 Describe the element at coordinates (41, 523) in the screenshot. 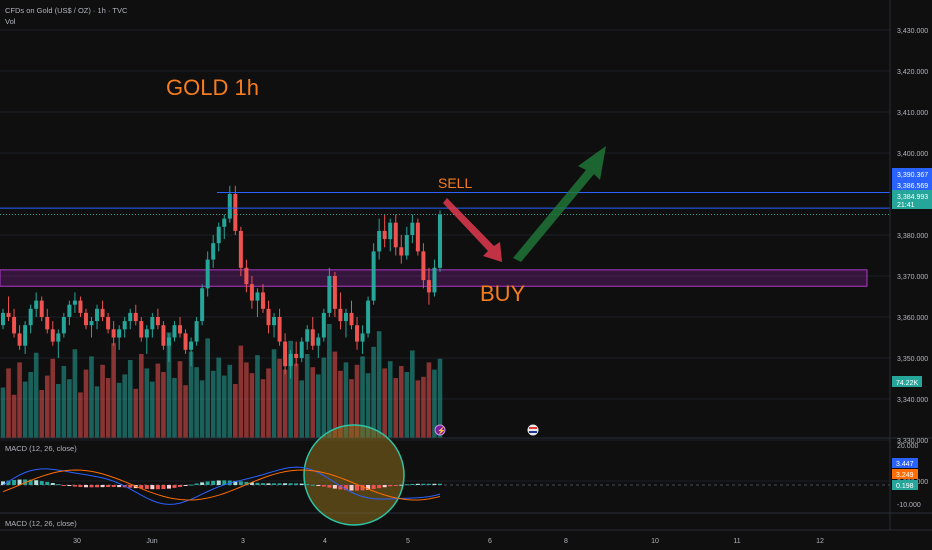

I see `macd-label-2: MACD (12, 26, close)` at that location.